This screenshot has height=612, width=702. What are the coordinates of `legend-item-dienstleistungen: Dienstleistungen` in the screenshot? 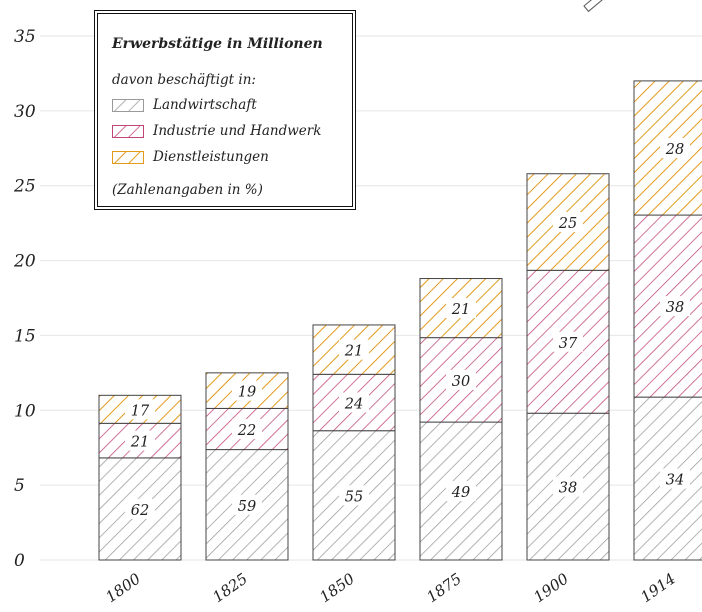 It's located at (190, 157).